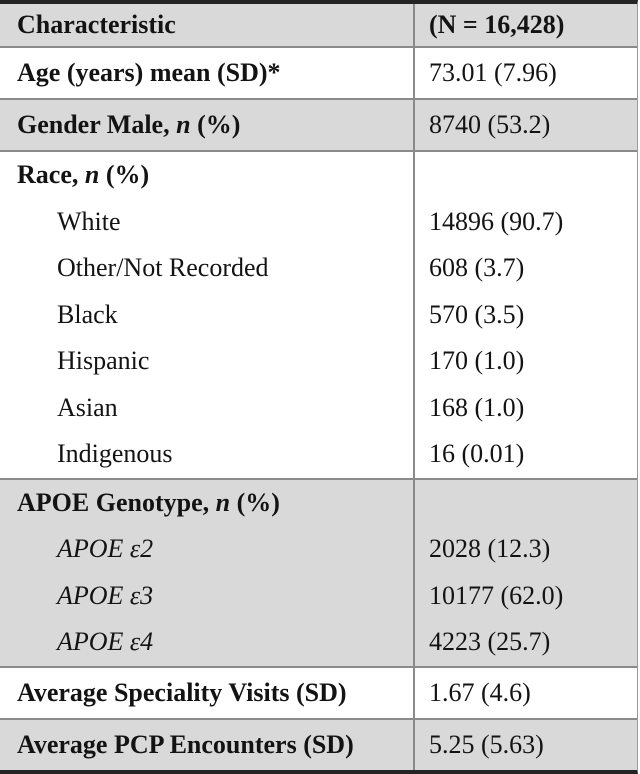 Image resolution: width=640 pixels, height=774 pixels. Describe the element at coordinates (490, 641) in the screenshot. I see `sub-row-value-apoe-e4: 4223 (25.7)` at that location.